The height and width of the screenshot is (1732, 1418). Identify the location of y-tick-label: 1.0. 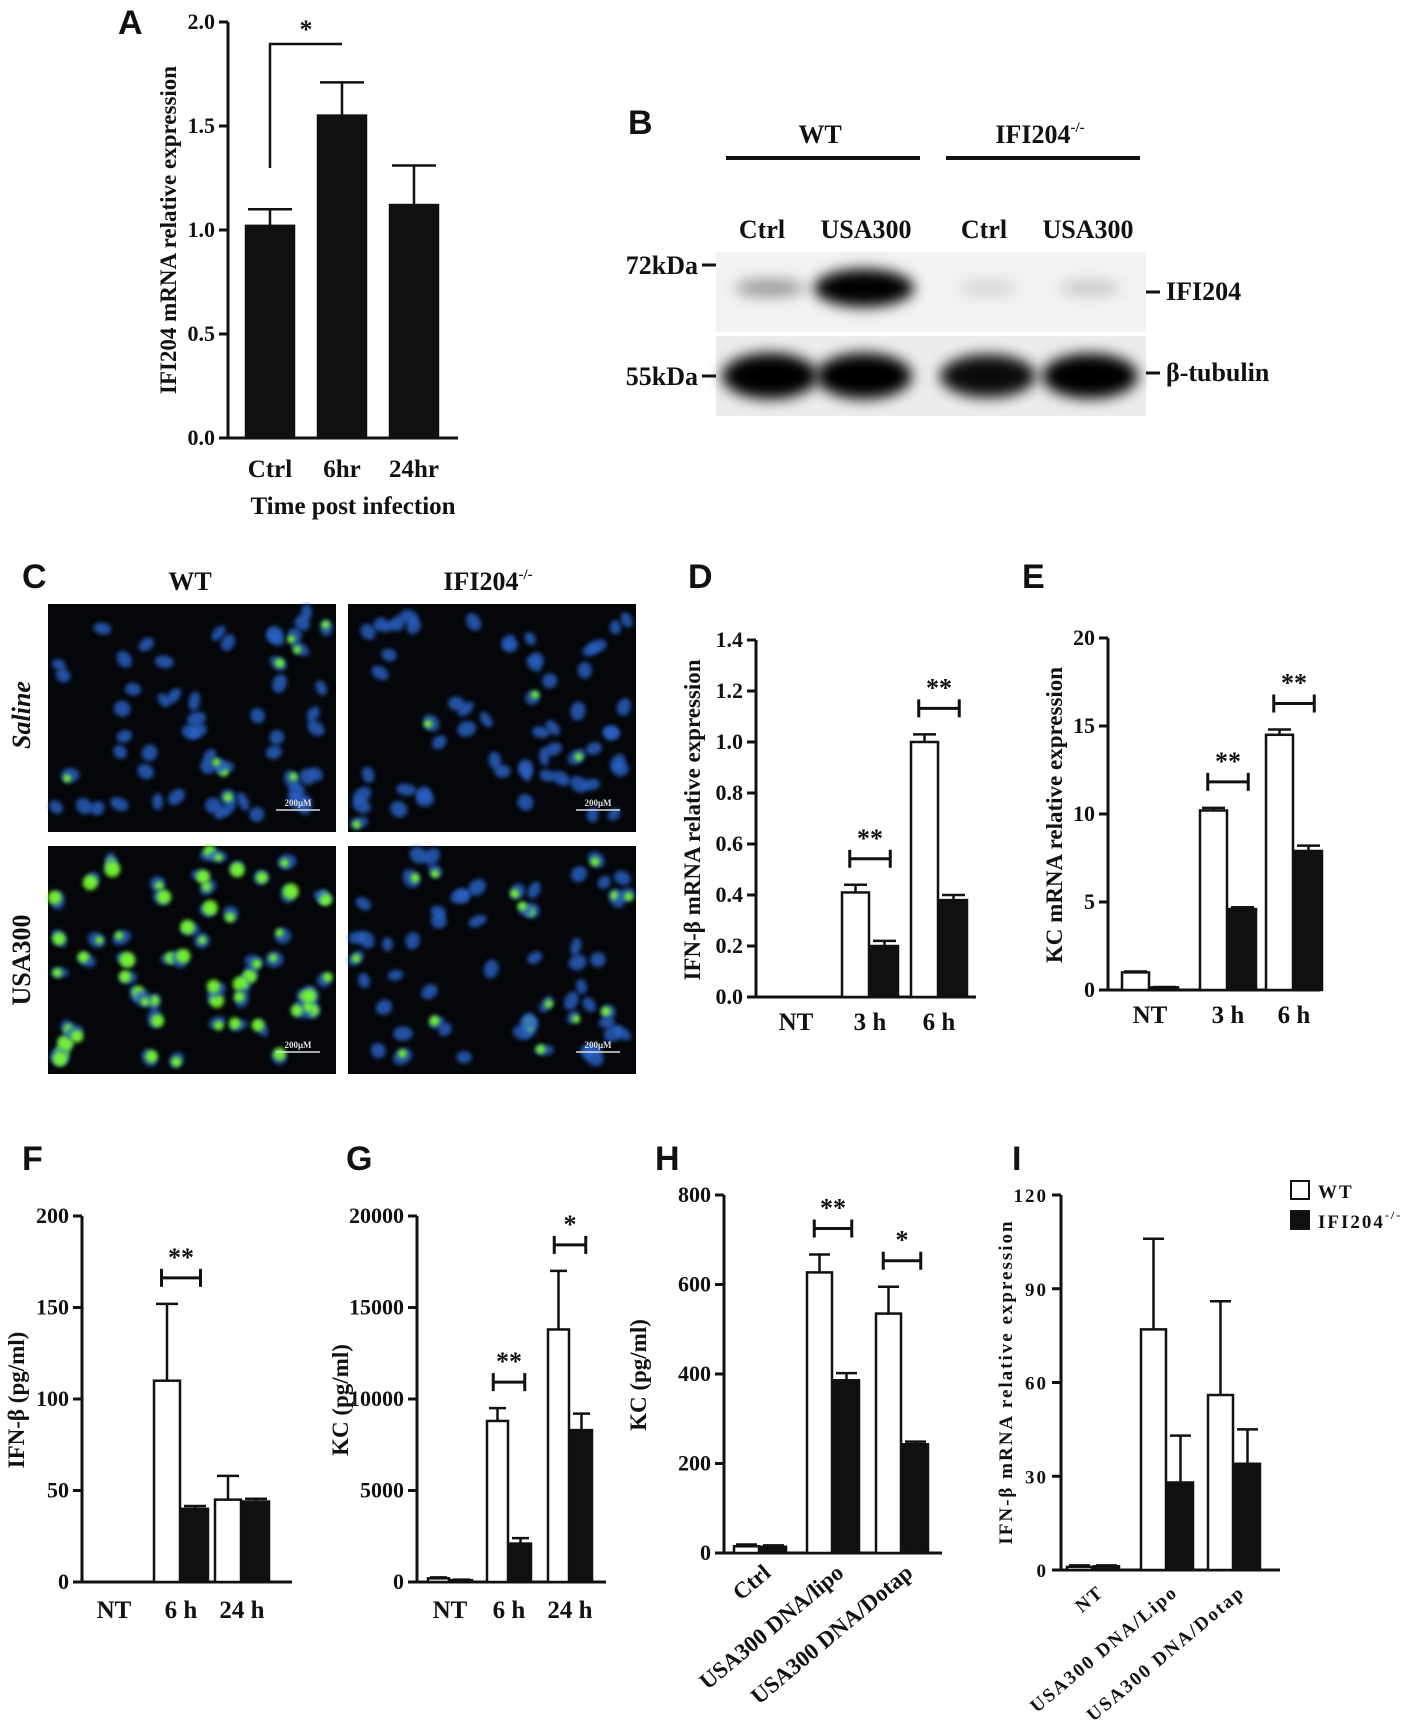
(730, 741).